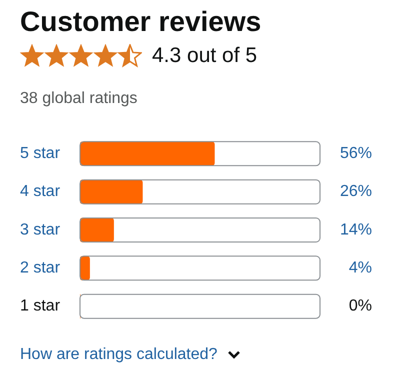 The image size is (397, 392). What do you see at coordinates (40, 191) in the screenshot?
I see `y-tick-label: 4 star` at bounding box center [40, 191].